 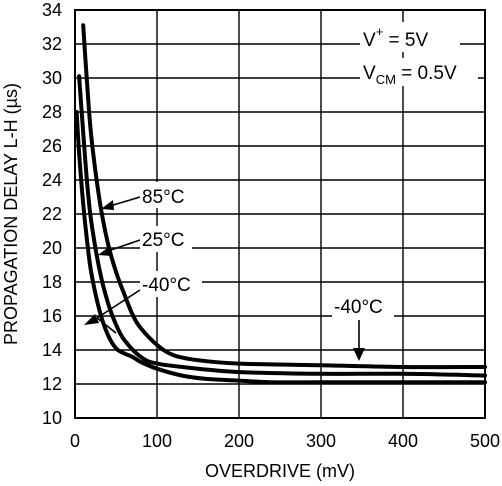 I want to click on y-tick-label: 28, so click(x=52, y=112).